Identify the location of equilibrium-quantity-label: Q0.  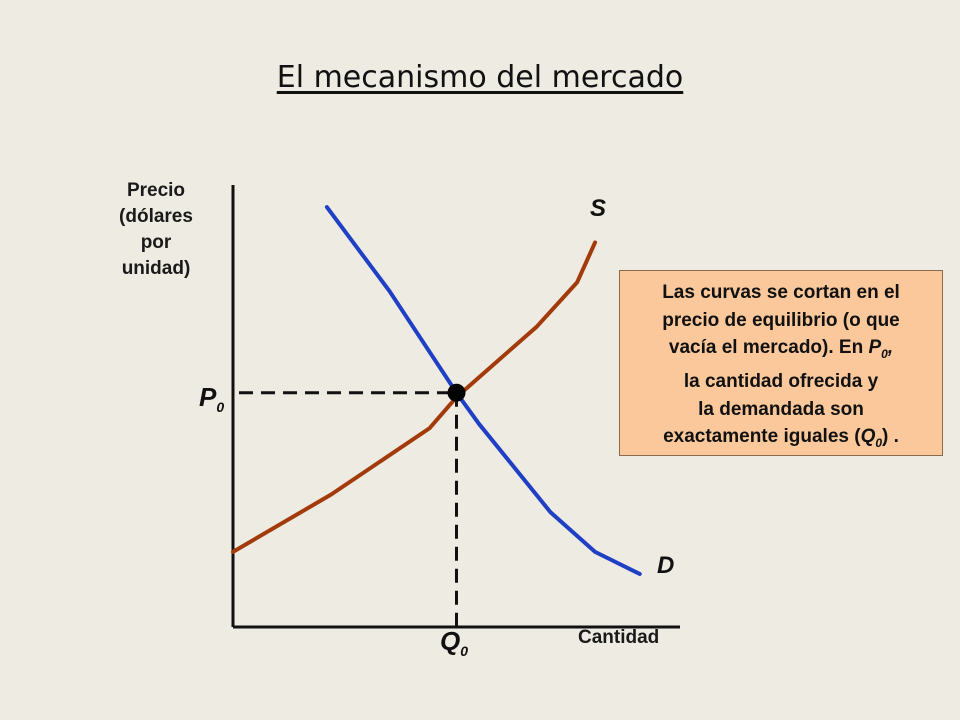
(454, 643).